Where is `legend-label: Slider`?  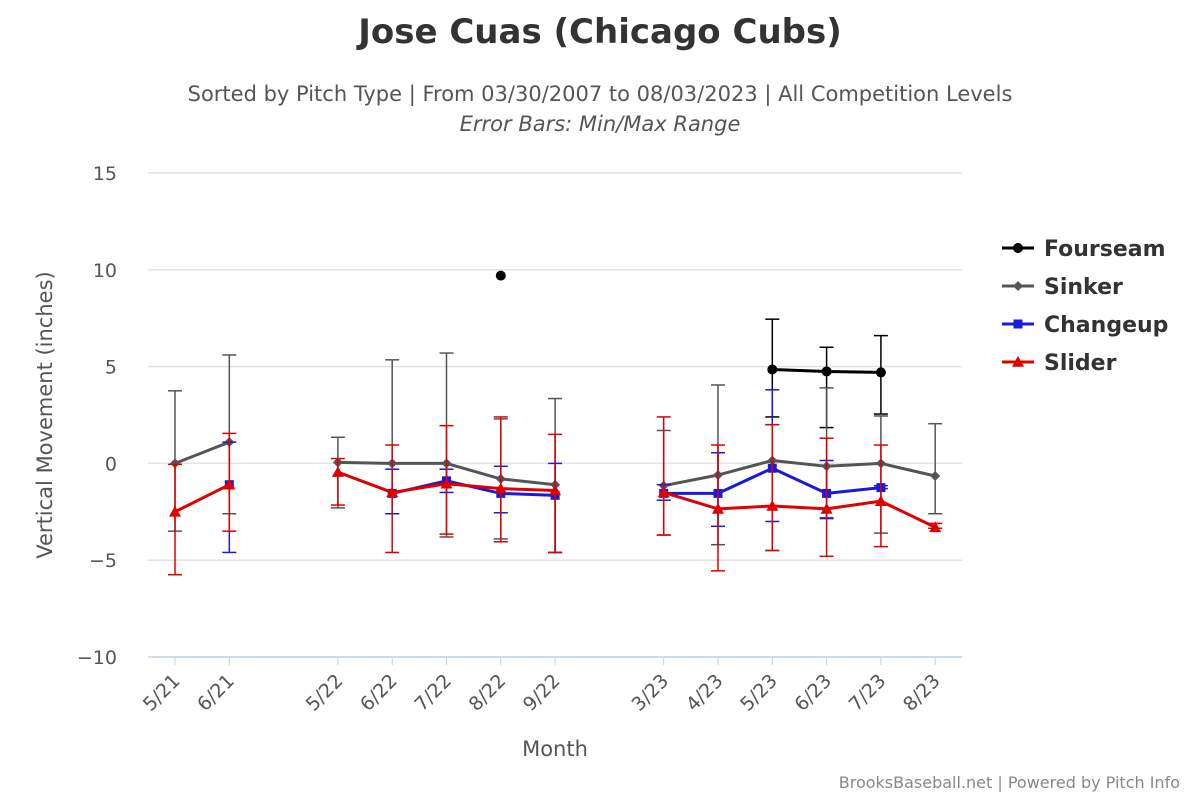
legend-label: Slider is located at coordinates (1080, 363).